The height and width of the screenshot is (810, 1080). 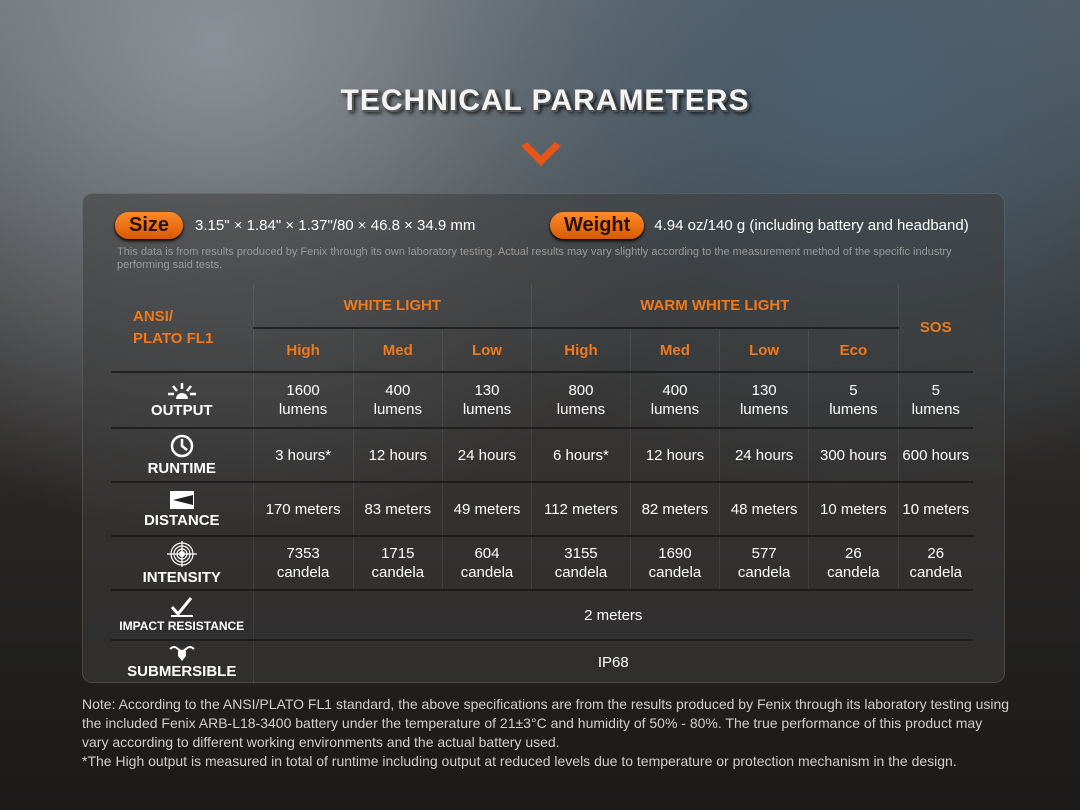 I want to click on standard-label: ANSI/PLATO FL1, so click(x=182, y=328).